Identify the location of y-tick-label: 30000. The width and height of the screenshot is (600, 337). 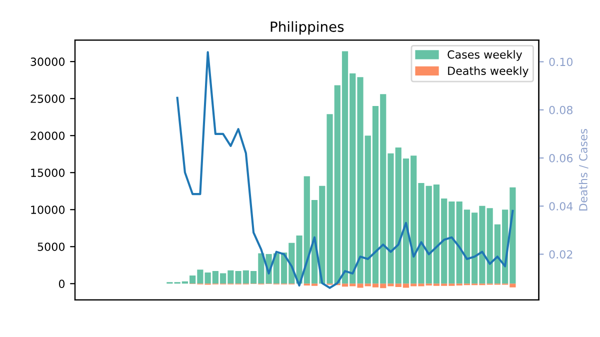
(47, 62).